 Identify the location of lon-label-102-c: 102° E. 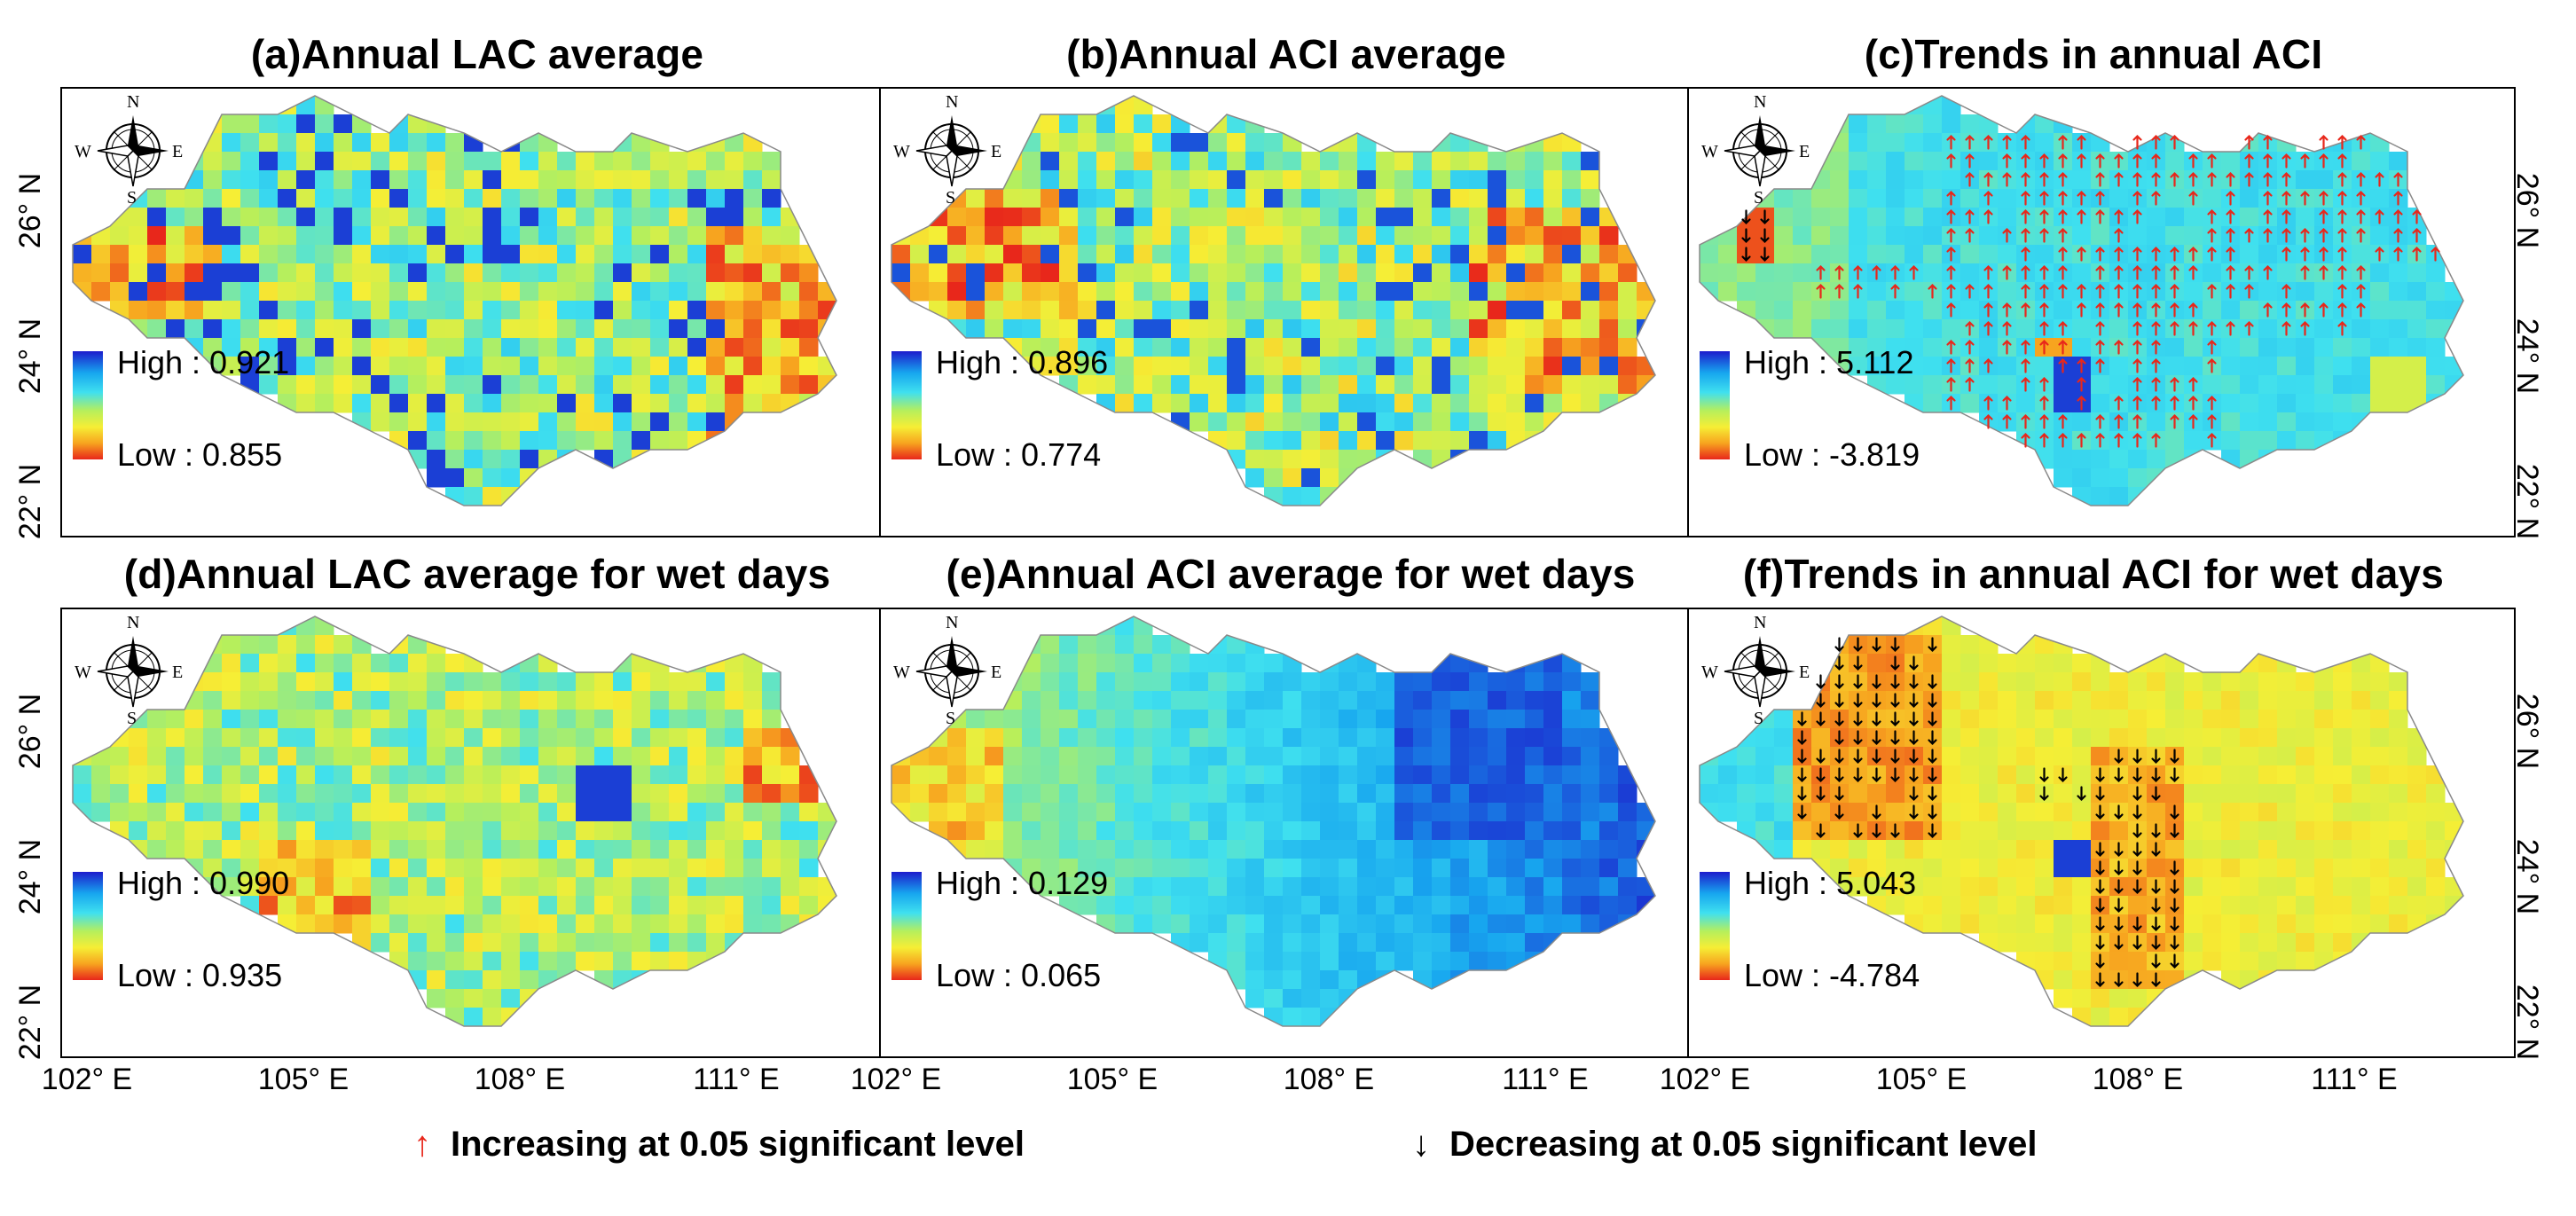
(1705, 1079).